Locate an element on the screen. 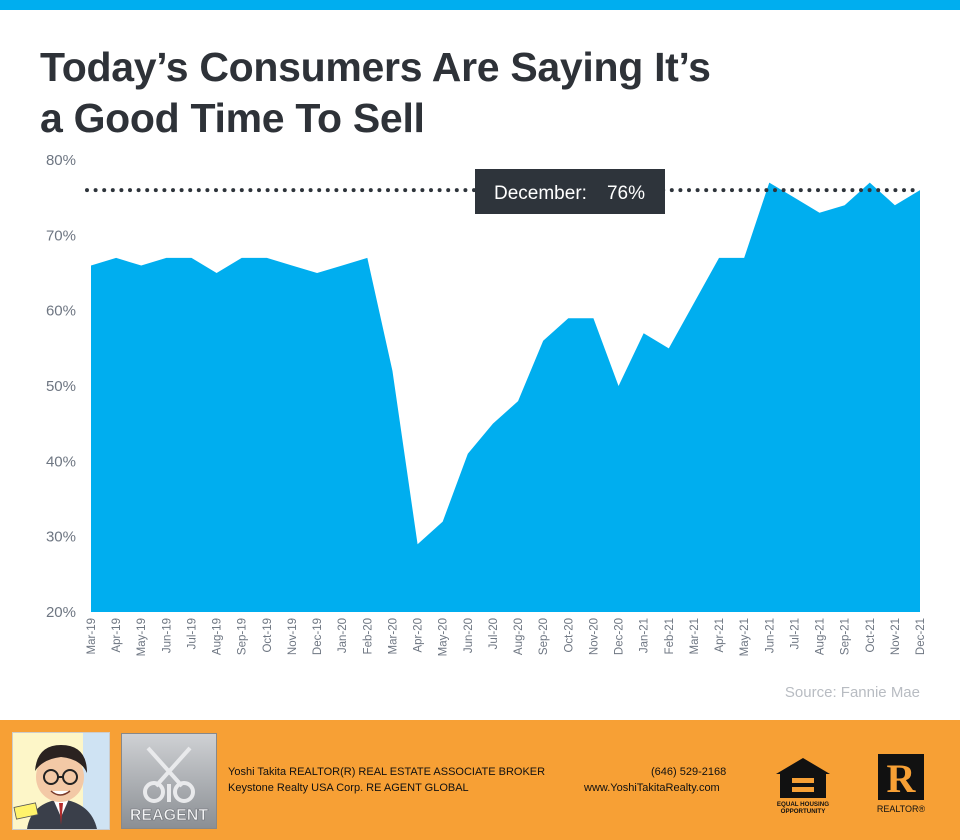  y-tick-label: 50% is located at coordinates (61, 386).